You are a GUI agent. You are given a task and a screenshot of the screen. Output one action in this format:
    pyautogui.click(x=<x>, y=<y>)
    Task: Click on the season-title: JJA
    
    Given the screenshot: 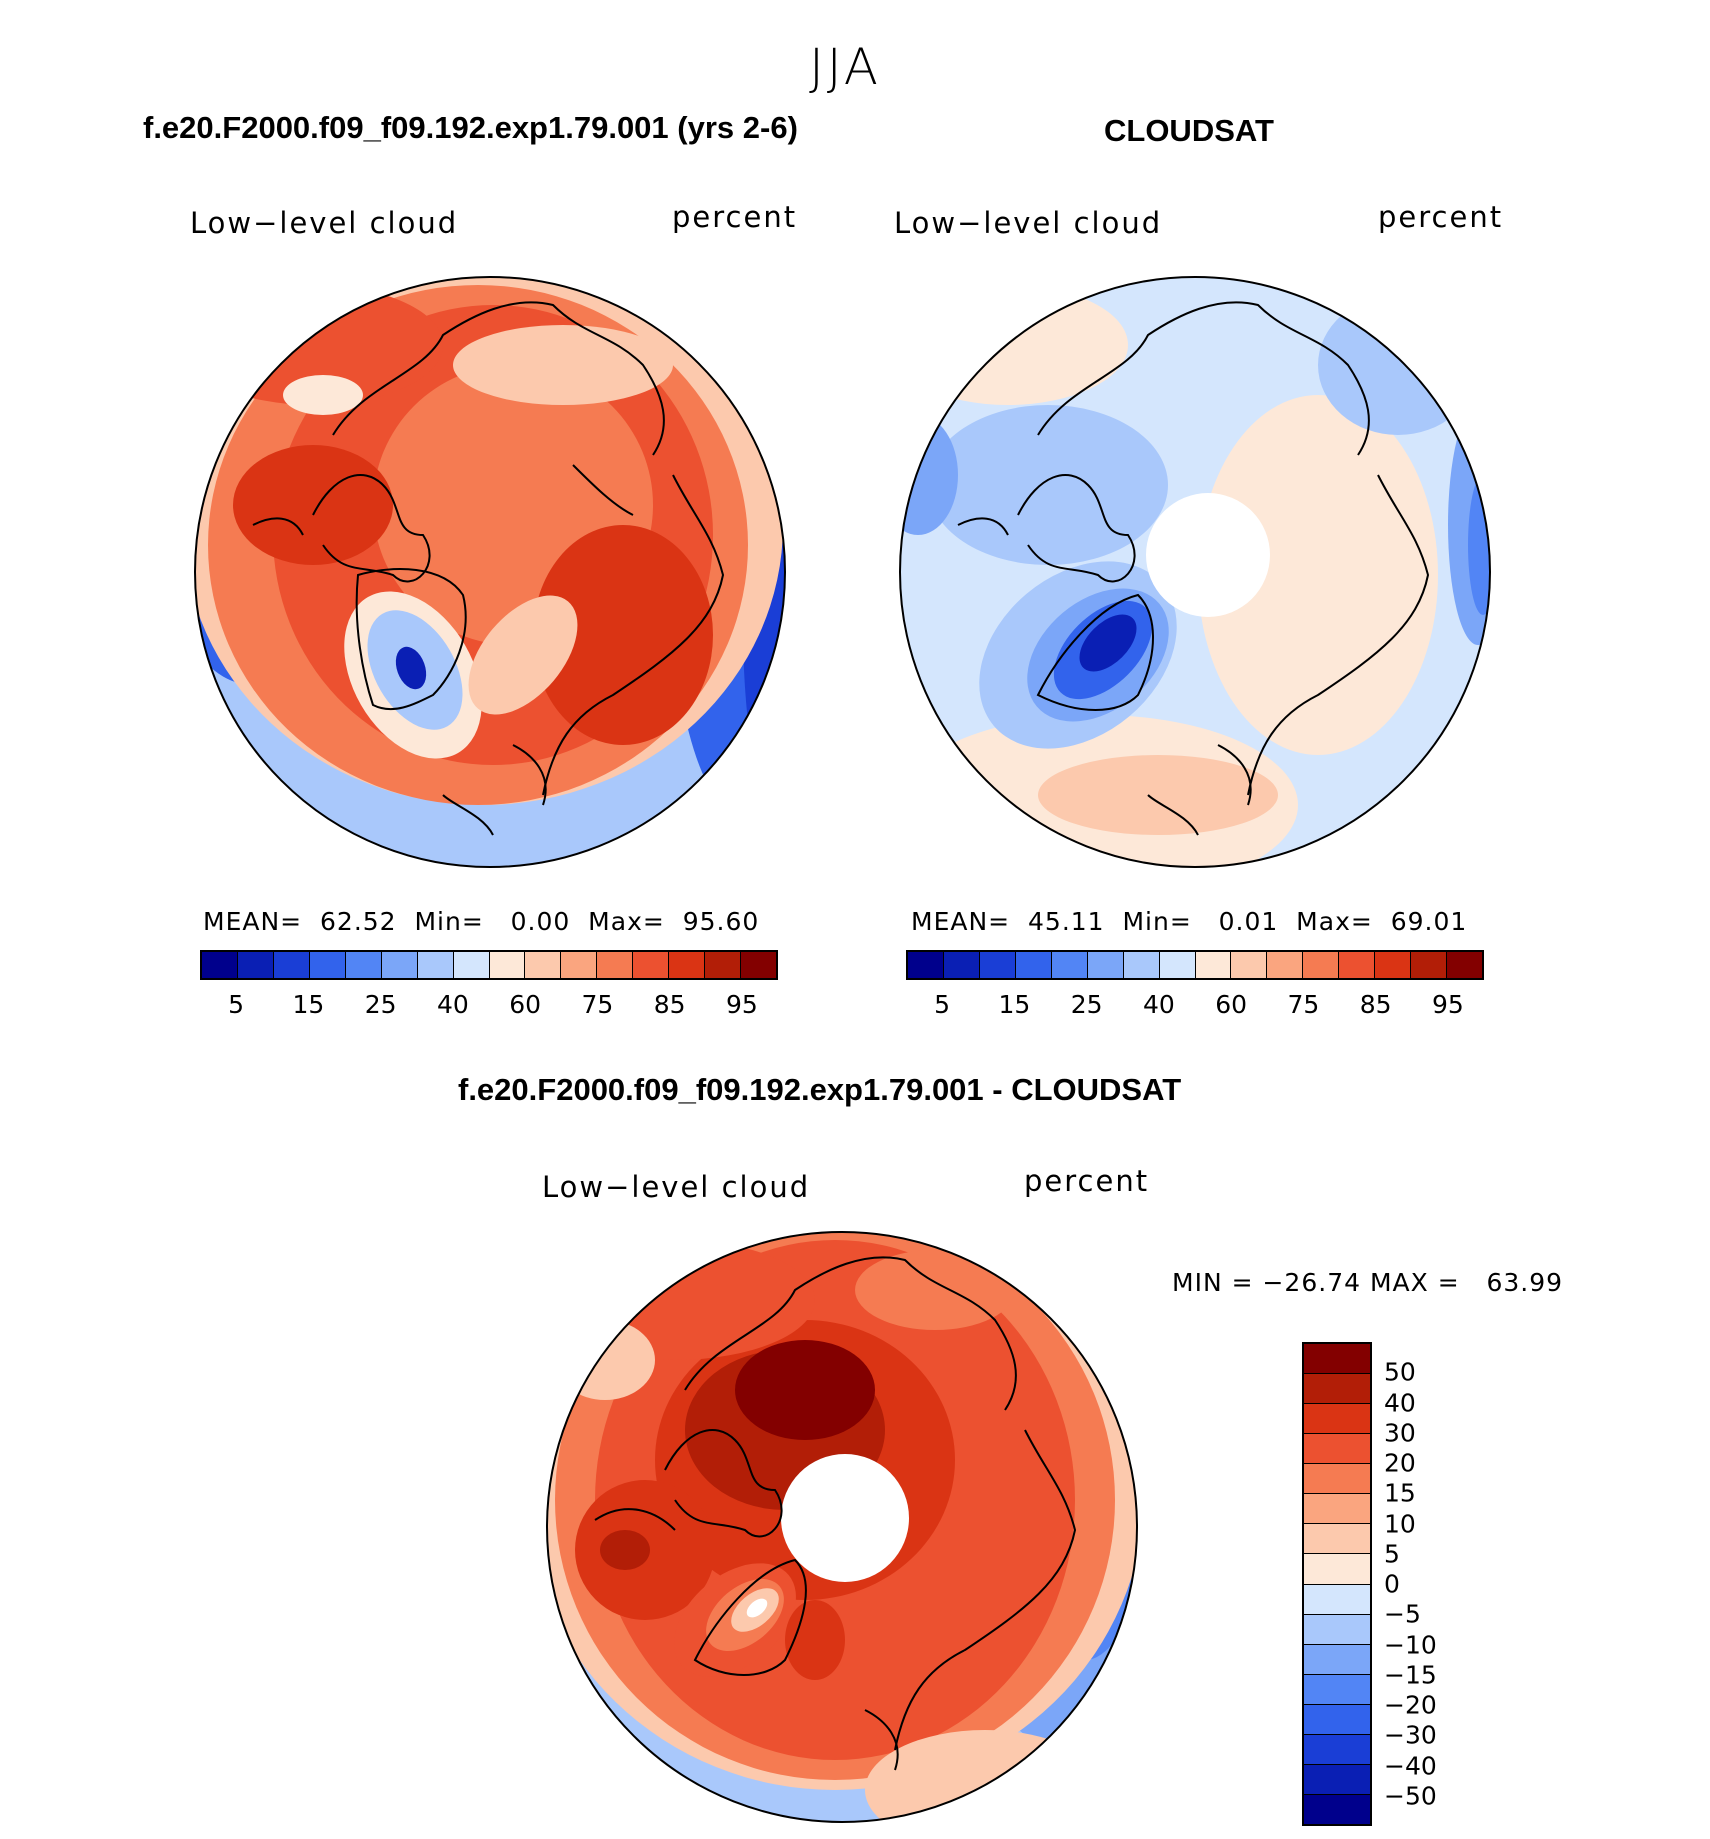 What is the action you would take?
    pyautogui.click(x=845, y=67)
    